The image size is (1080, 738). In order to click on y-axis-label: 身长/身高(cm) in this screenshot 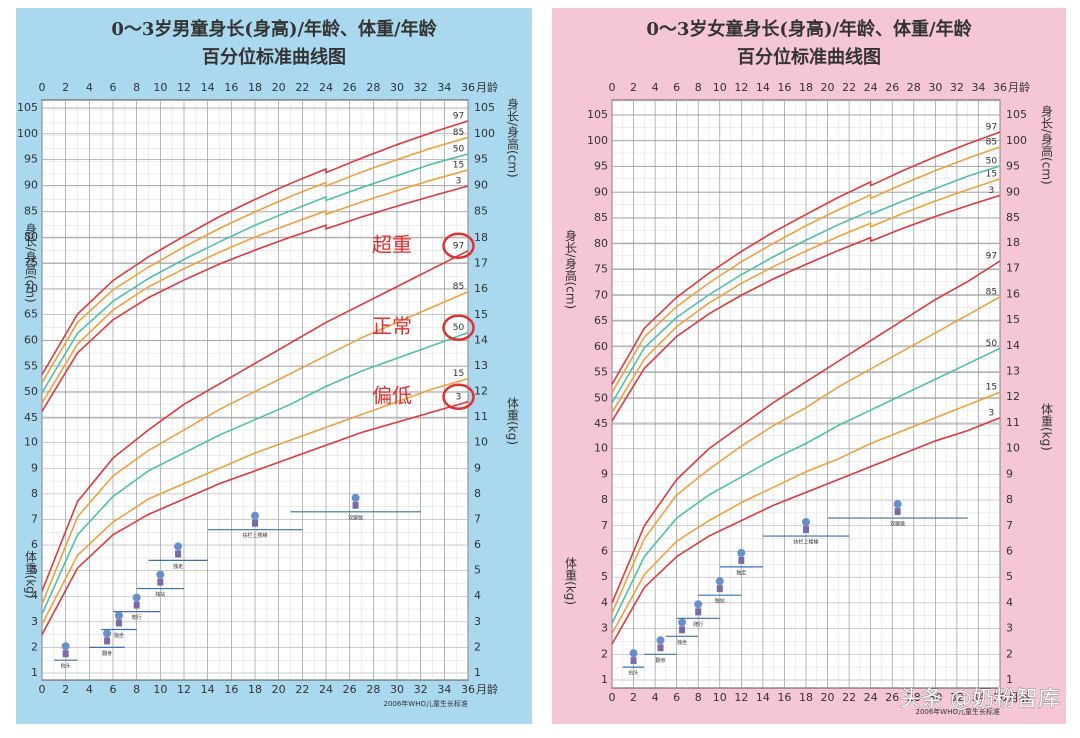, I will do `click(513, 137)`.